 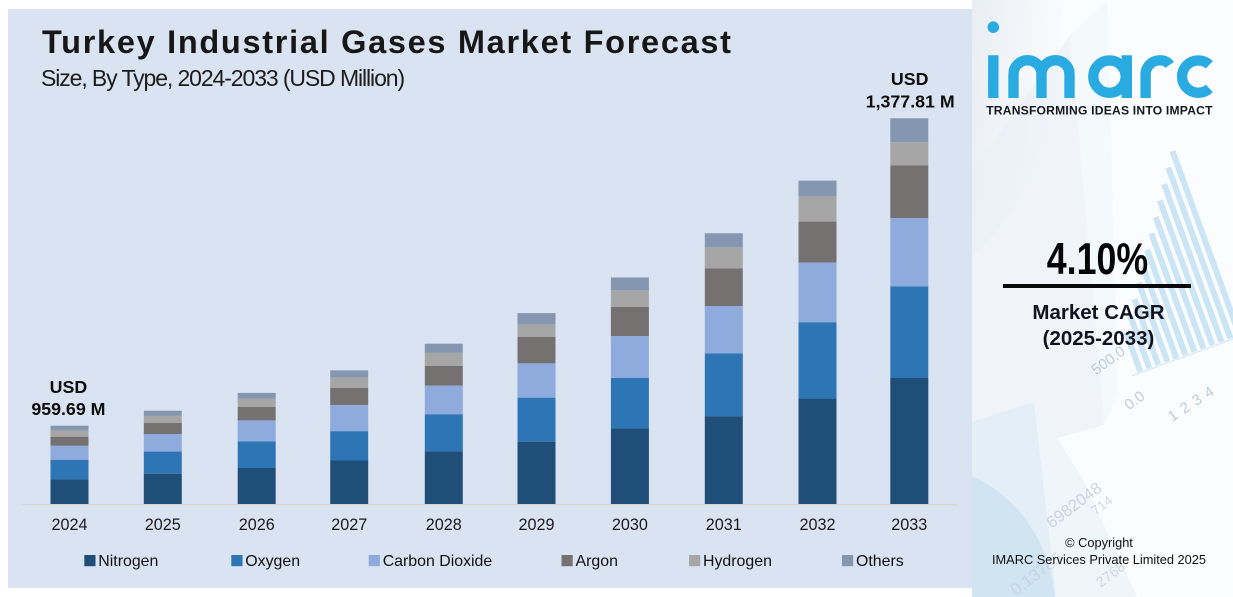 I want to click on svg-text: Others, so click(x=880, y=561).